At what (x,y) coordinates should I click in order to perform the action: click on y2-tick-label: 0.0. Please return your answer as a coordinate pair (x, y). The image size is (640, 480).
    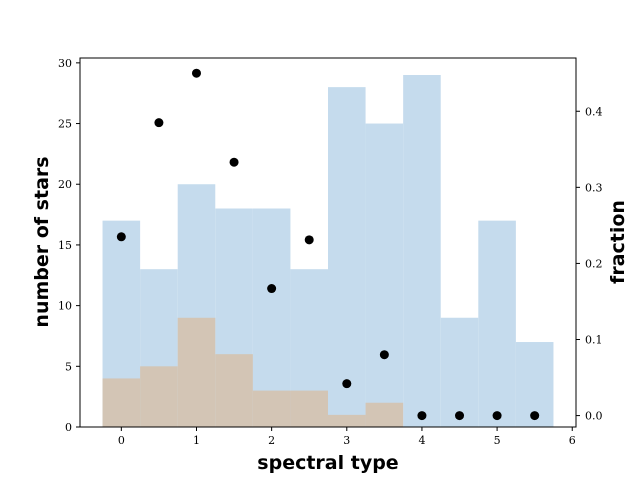
    Looking at the image, I should click on (594, 416).